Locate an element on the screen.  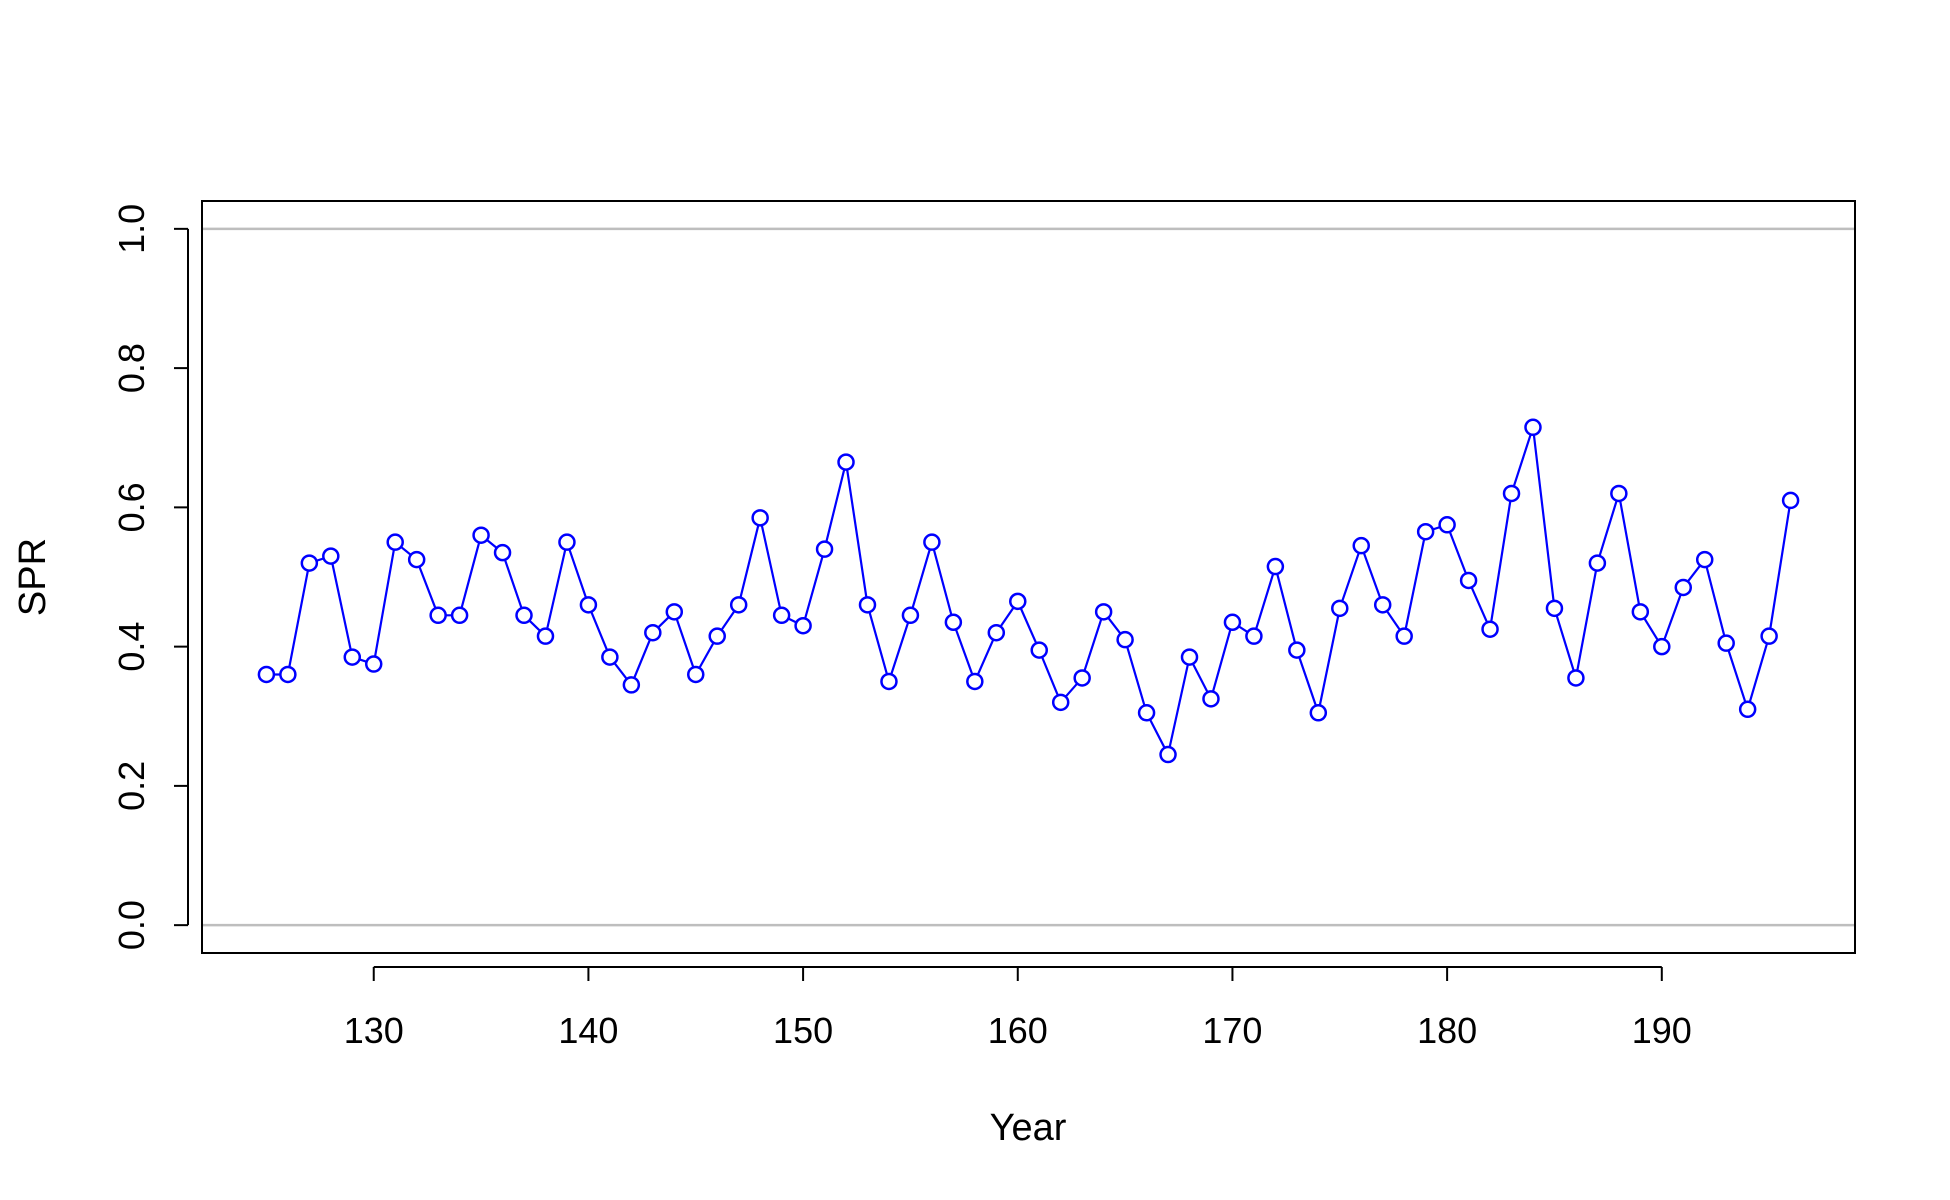
y-tick-label: 1.0 is located at coordinates (131, 229).